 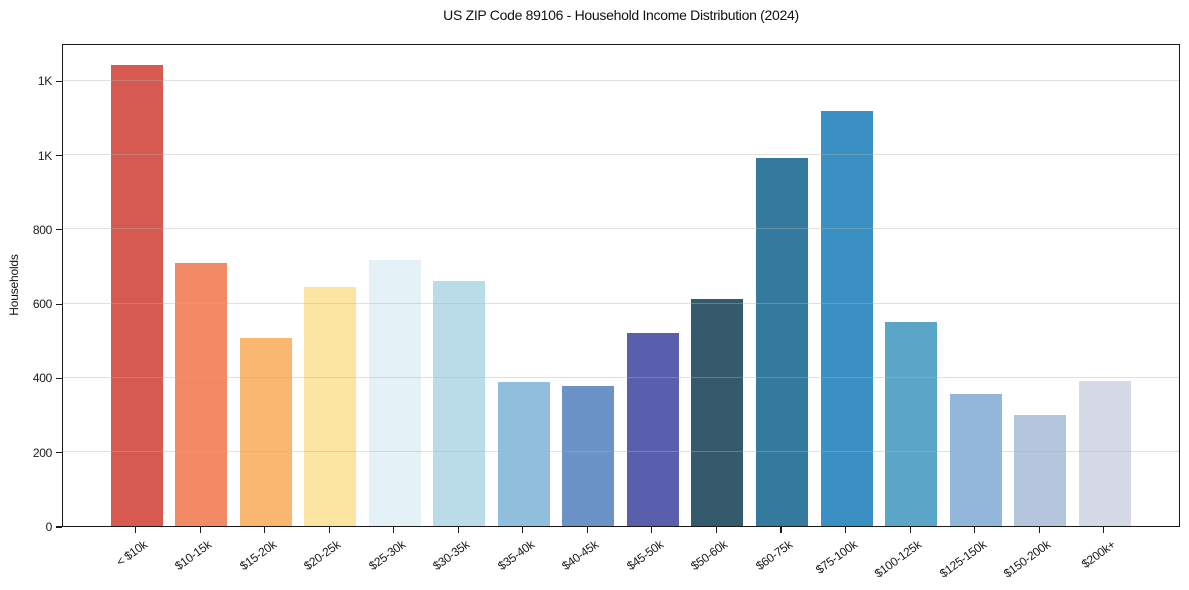 I want to click on y-tick-label: 0, so click(x=49, y=527).